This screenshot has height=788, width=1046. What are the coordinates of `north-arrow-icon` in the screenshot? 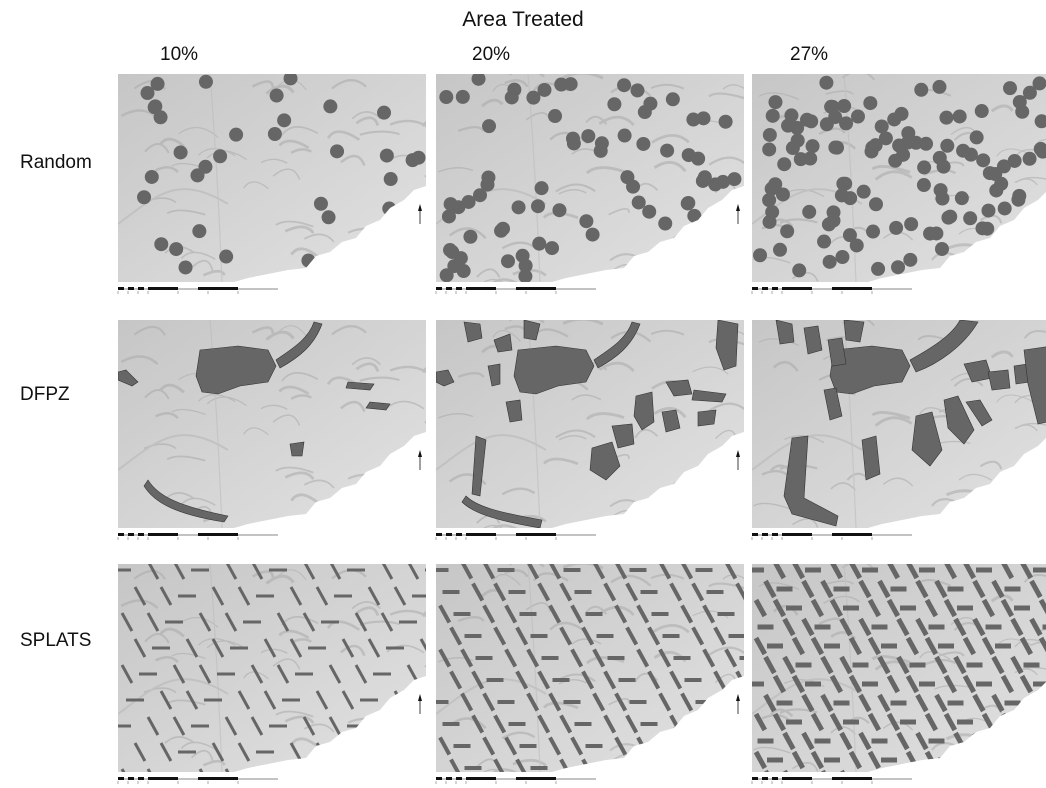 It's located at (420, 214).